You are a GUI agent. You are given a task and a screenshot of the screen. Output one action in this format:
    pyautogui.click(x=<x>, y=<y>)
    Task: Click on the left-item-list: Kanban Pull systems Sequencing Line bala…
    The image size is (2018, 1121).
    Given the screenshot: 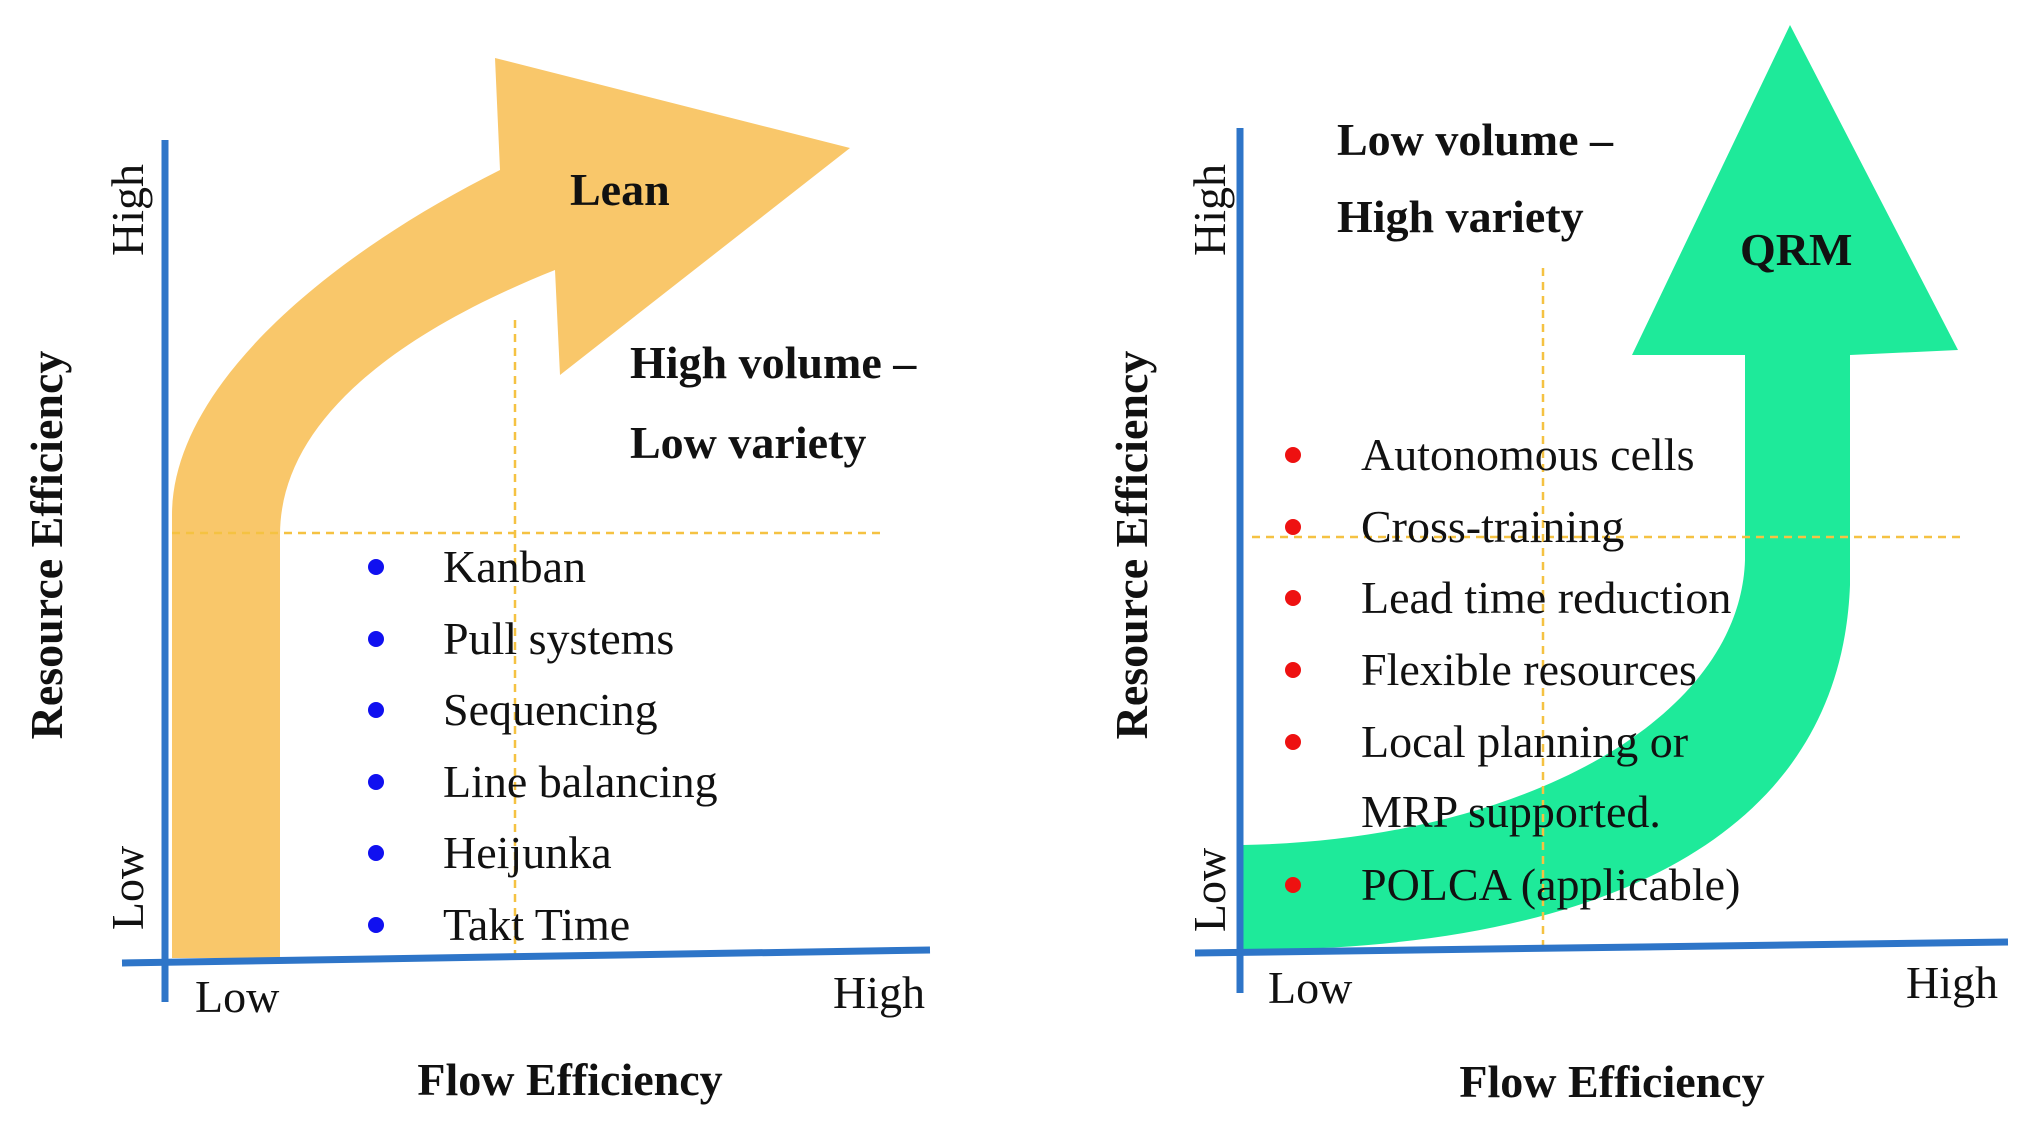 What is the action you would take?
    pyautogui.click(x=543, y=745)
    